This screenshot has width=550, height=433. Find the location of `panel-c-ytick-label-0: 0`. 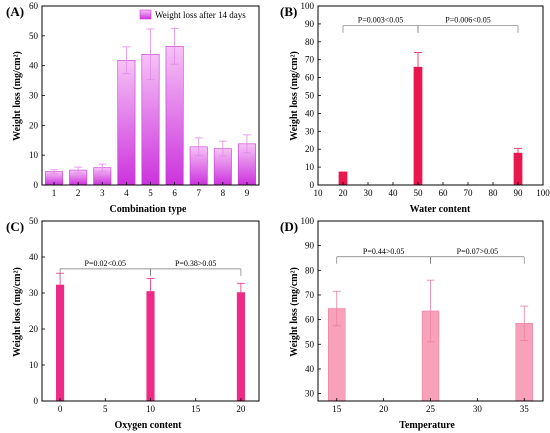

panel-c-ytick-label-0: 0 is located at coordinates (36, 401).